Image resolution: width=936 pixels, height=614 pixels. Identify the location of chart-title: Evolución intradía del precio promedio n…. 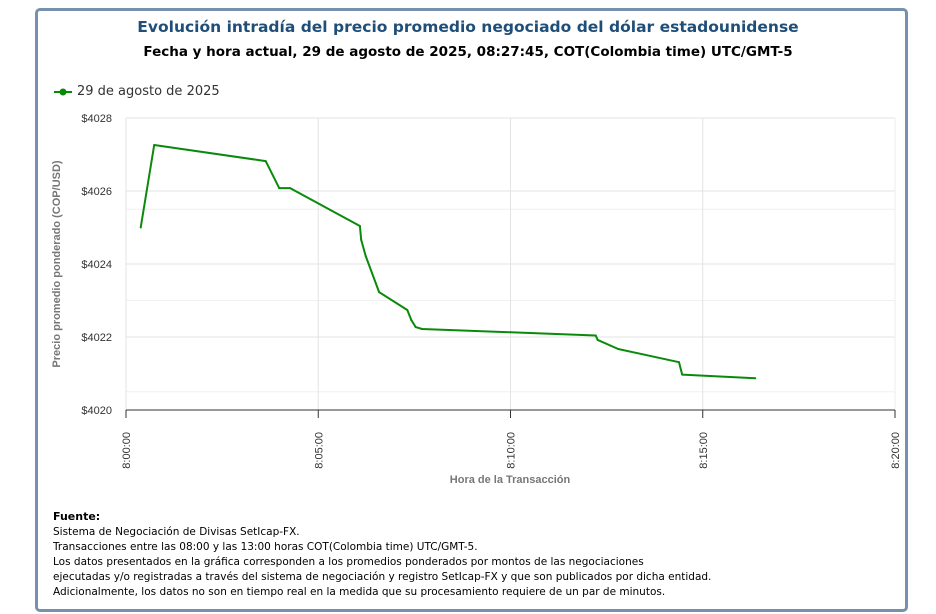
(468, 27).